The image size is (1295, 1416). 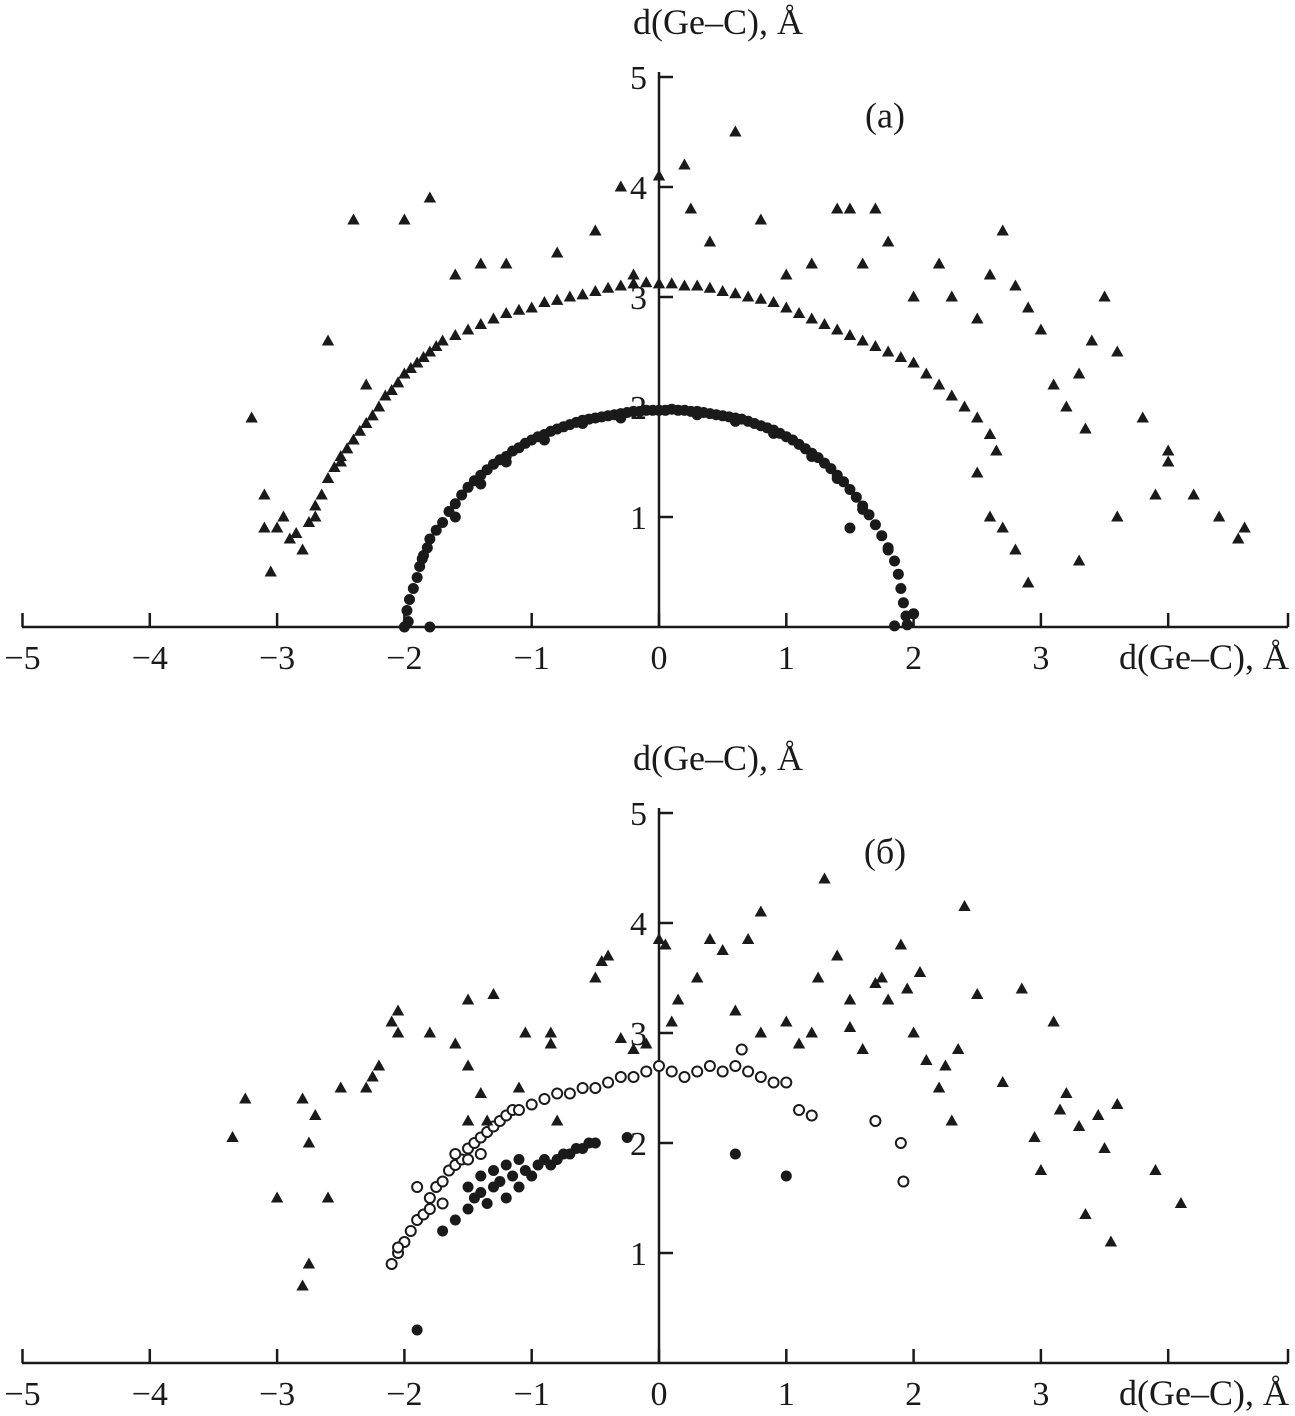 What do you see at coordinates (150, 1394) in the screenshot?
I see `x-tick-label: −4` at bounding box center [150, 1394].